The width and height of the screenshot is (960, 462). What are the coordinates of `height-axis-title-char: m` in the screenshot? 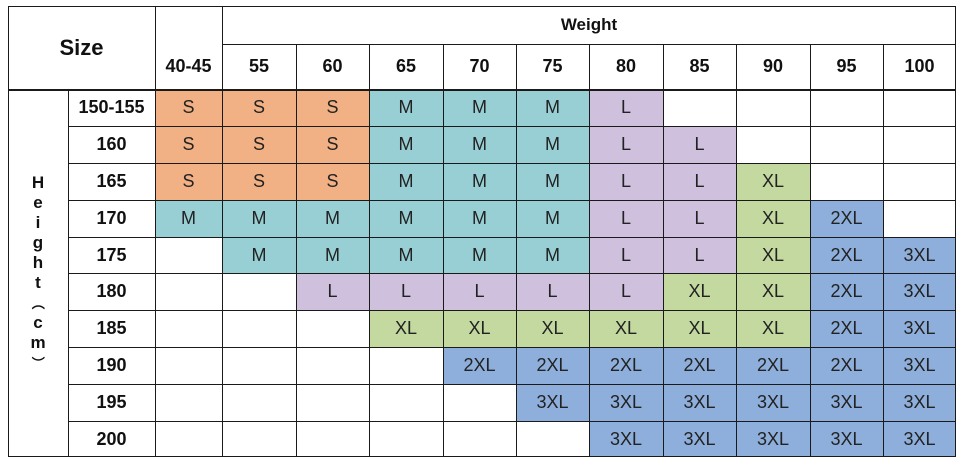 It's located at (38, 342).